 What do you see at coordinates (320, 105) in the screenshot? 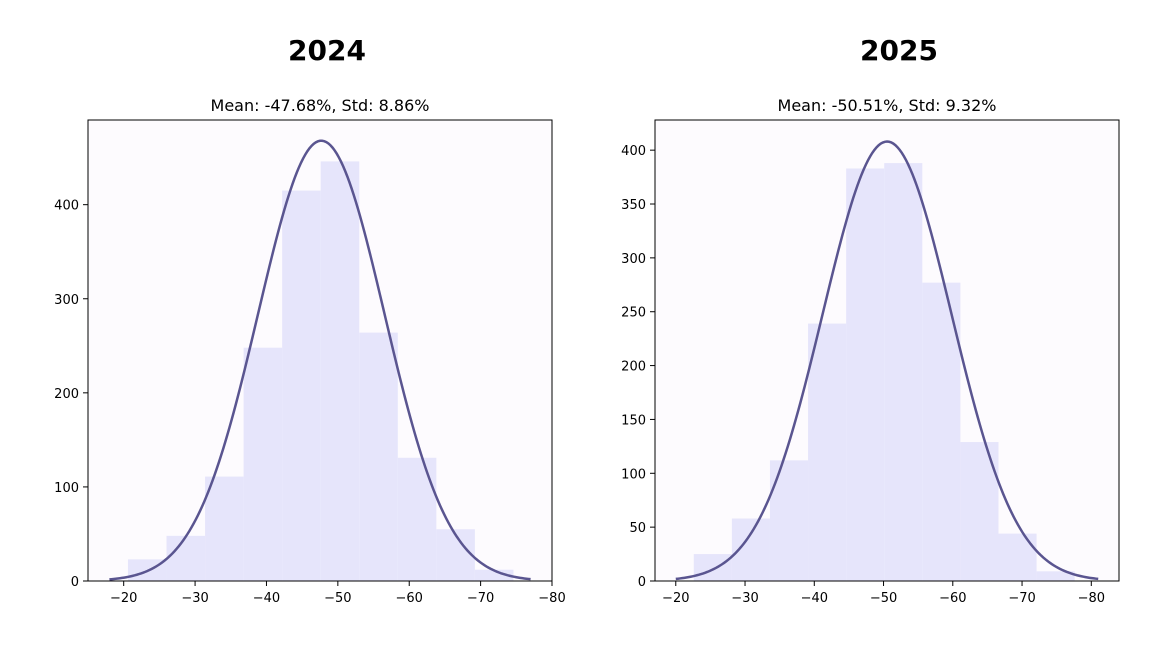
I see `chart-subtitle: Mean: -47.68%, Std: 8.86%` at bounding box center [320, 105].